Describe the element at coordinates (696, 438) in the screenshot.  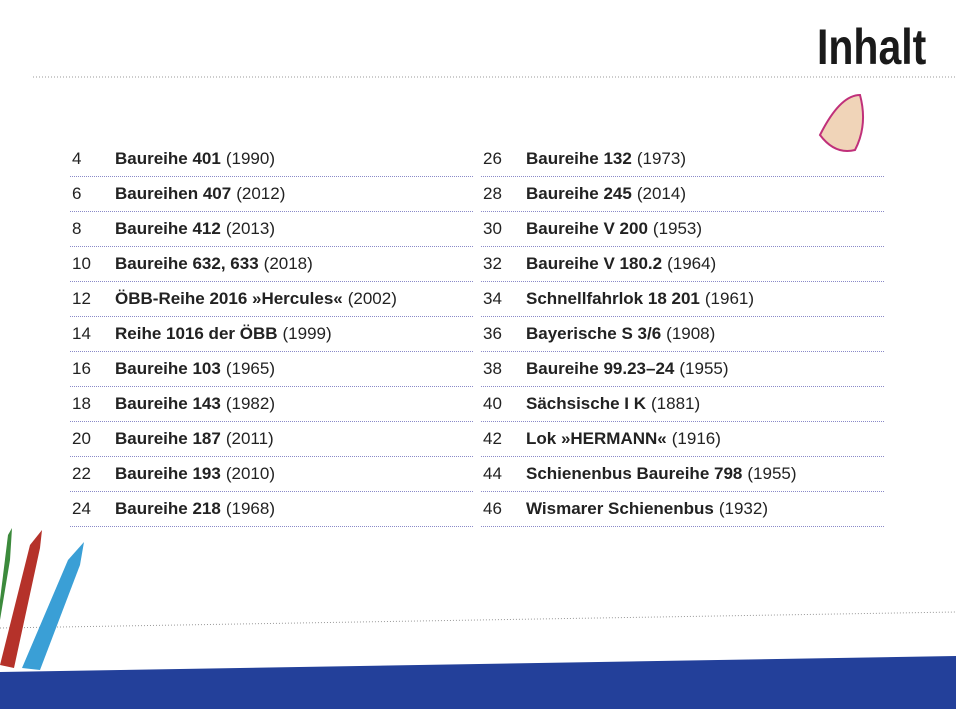
I see `entry-year: (1916)` at that location.